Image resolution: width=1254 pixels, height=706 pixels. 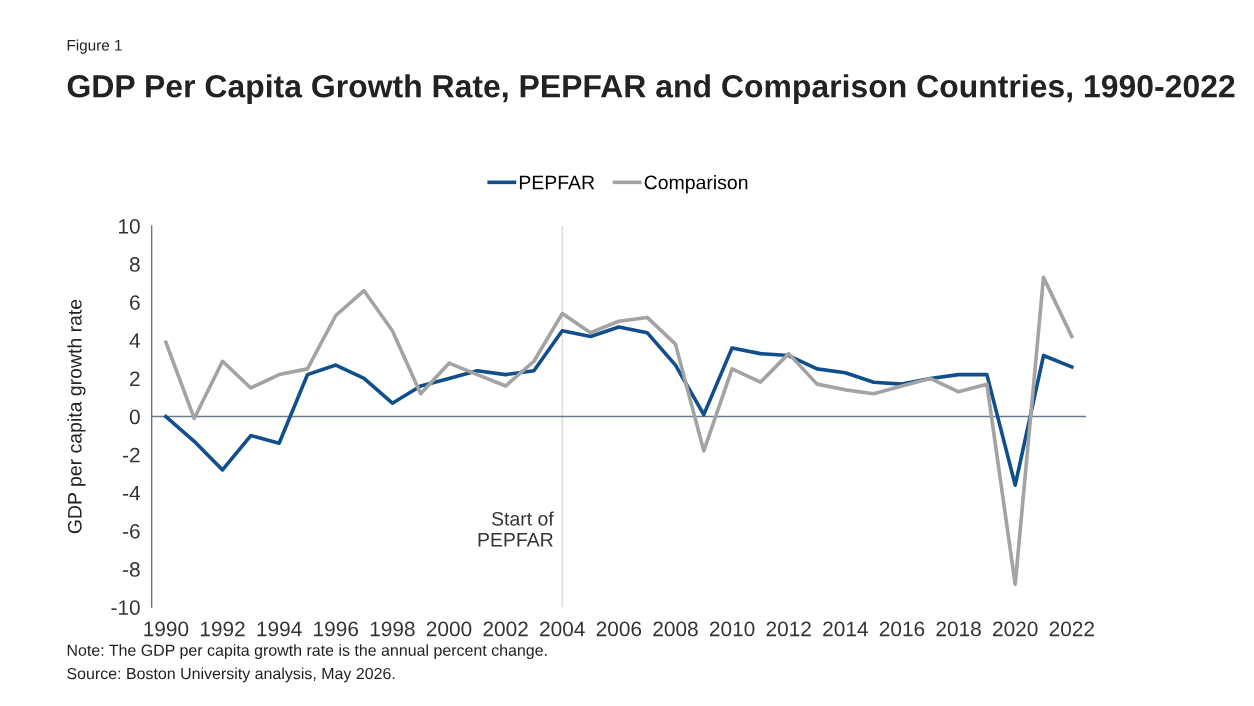 What do you see at coordinates (279, 629) in the screenshot?
I see `x-tick-label: 1994` at bounding box center [279, 629].